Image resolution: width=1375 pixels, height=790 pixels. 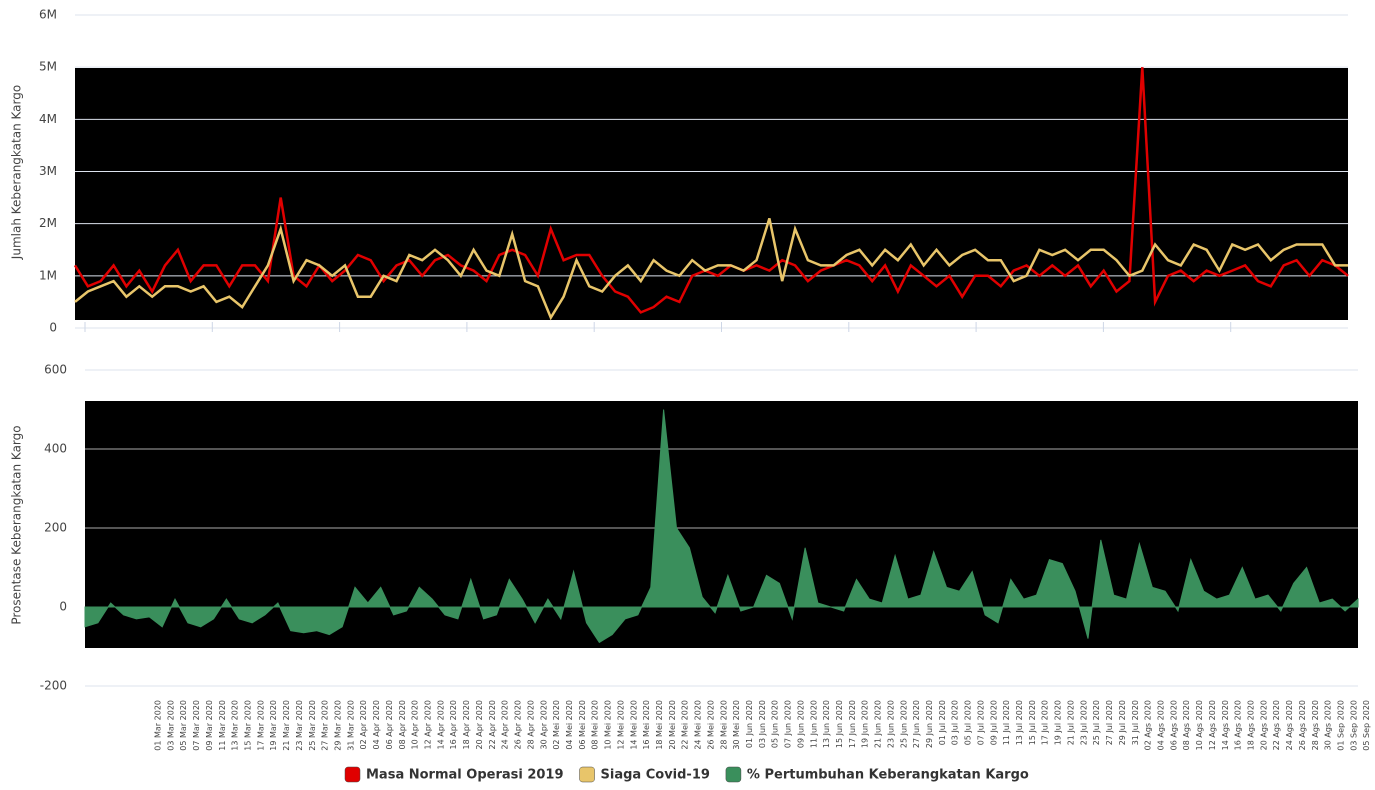 What do you see at coordinates (260, 725) in the screenshot?
I see `x-tick-label: 17 Mar 2020` at bounding box center [260, 725].